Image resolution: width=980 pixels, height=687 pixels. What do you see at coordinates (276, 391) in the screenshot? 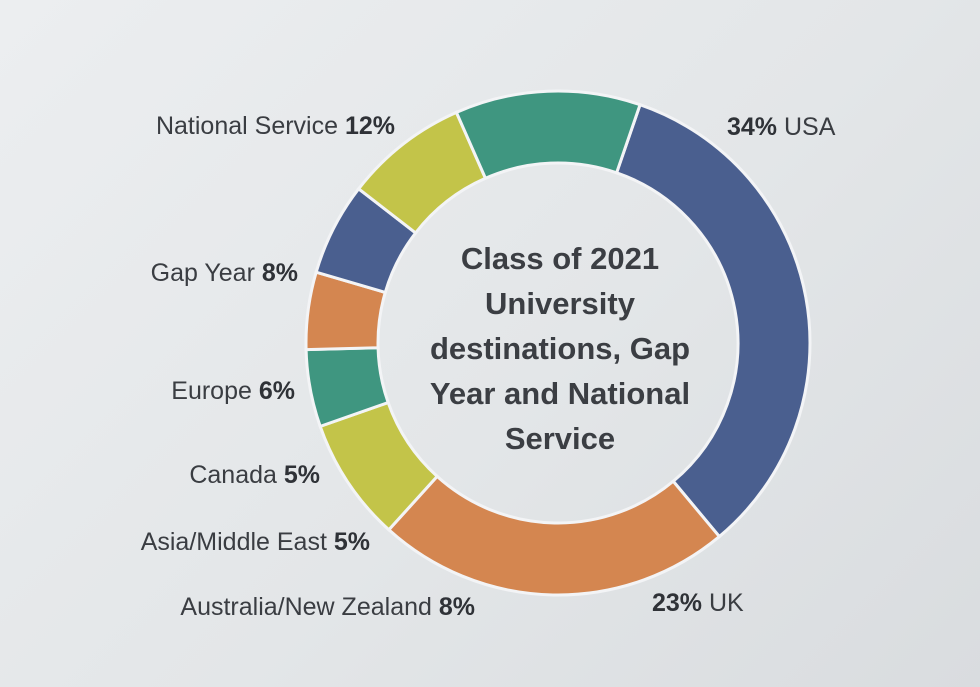
I see `label-europe-value: 6%` at bounding box center [276, 391].